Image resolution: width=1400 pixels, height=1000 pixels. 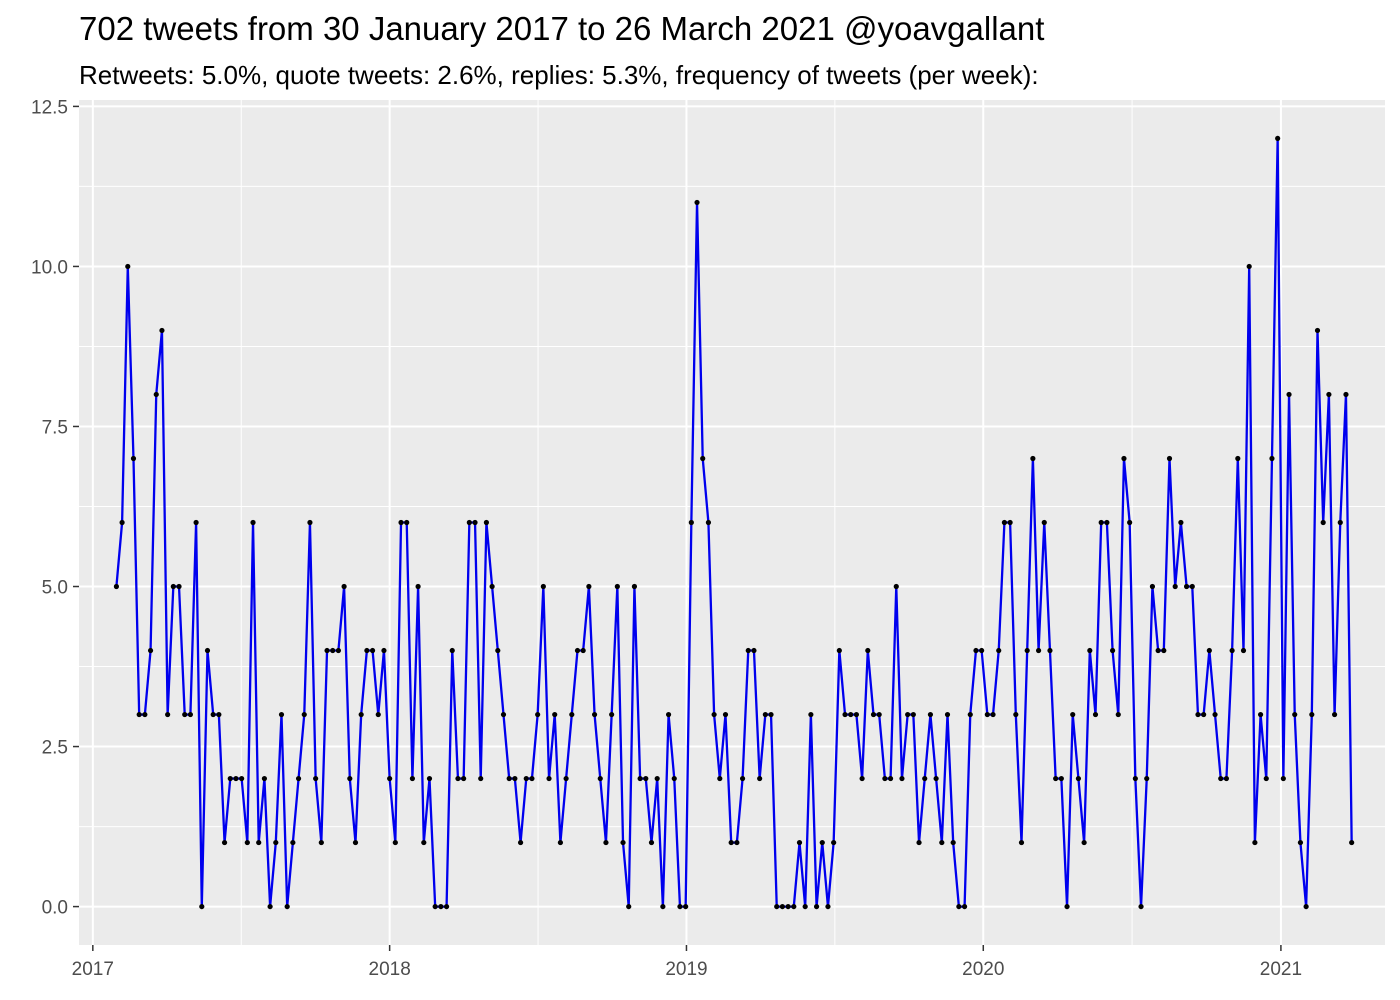 I want to click on x-tick-label: 2017, so click(x=93, y=969).